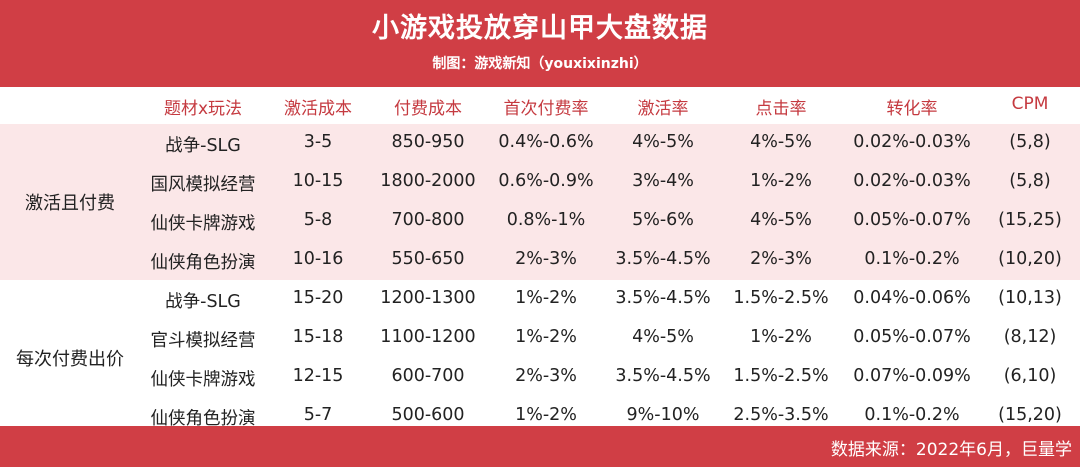 This screenshot has height=467, width=1080. Describe the element at coordinates (1030, 337) in the screenshot. I see `cell-cpm: (8,12)` at that location.